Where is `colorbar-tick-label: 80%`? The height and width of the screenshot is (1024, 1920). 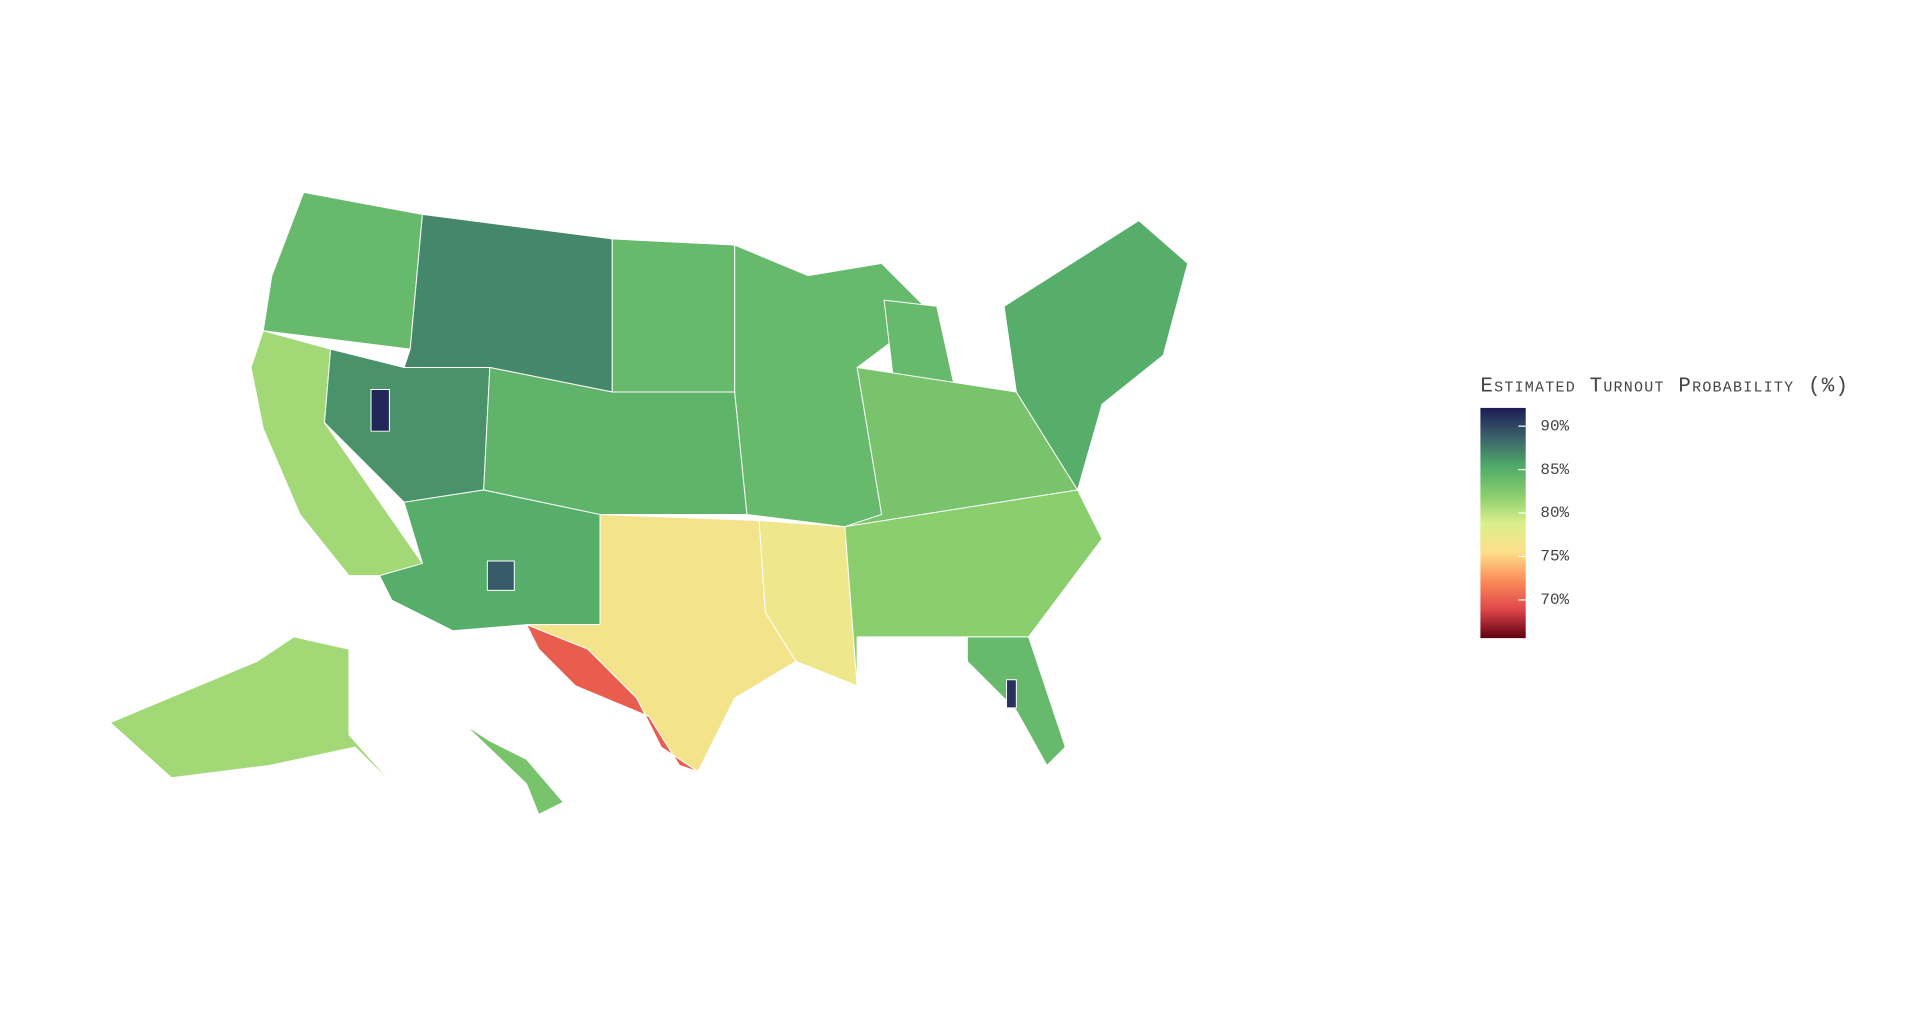 colorbar-tick-label: 80% is located at coordinates (1554, 513).